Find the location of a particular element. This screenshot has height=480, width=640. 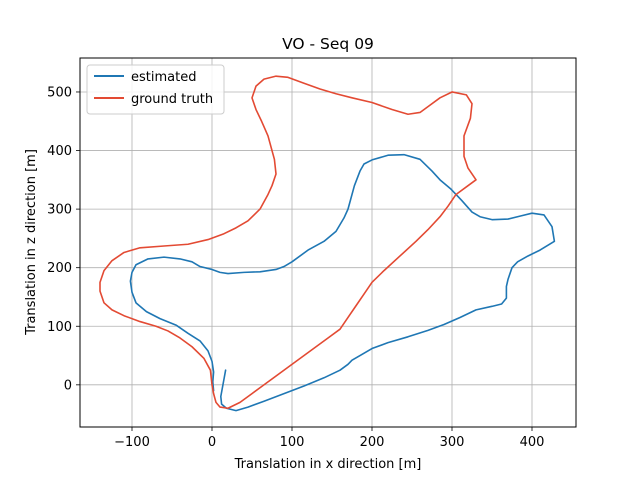

y-axis-label: Translation in z direction [m] is located at coordinates (31, 242).